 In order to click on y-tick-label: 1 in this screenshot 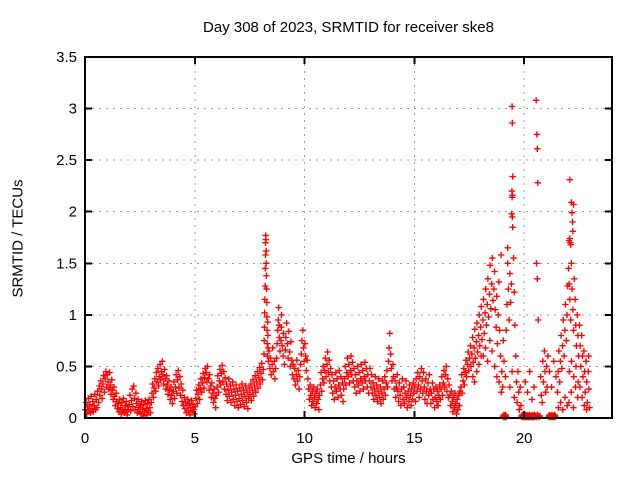, I will do `click(73, 315)`.